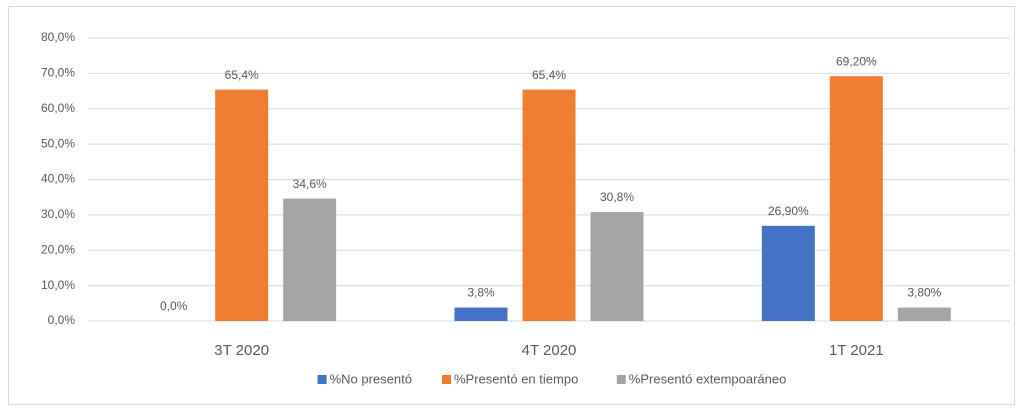  Describe the element at coordinates (58, 214) in the screenshot. I see `y-tick-label: 30,0%` at that location.